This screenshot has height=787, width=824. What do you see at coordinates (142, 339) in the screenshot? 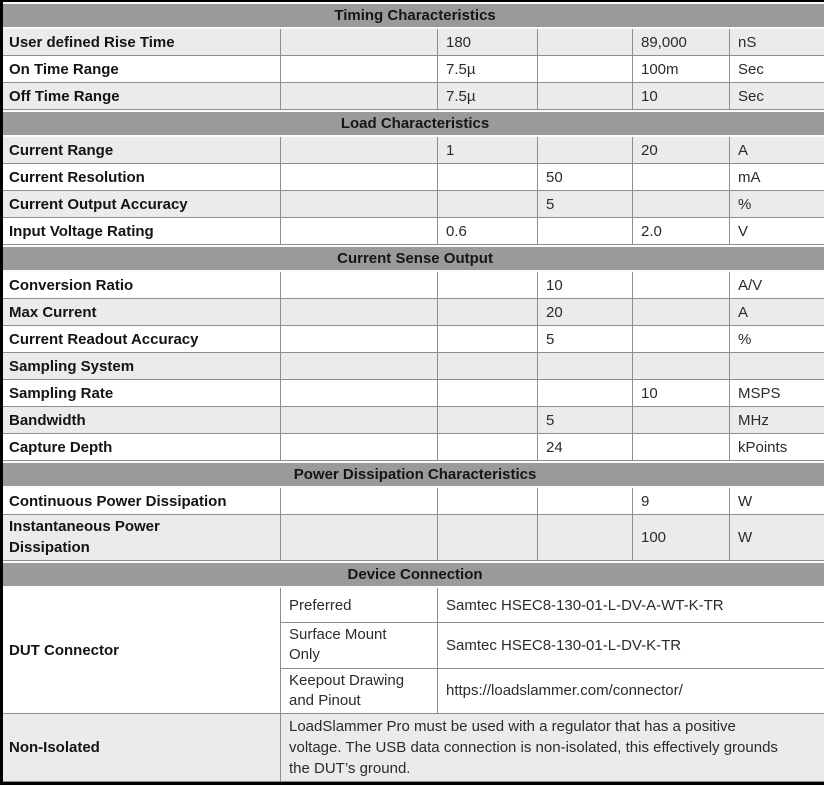
I see `spec-row-label: Current Readout Accuracy` at bounding box center [142, 339].